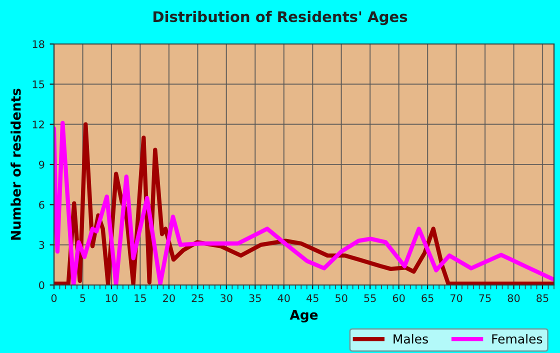 The image size is (560, 353). I want to click on x-tick-label: 40, so click(284, 298).